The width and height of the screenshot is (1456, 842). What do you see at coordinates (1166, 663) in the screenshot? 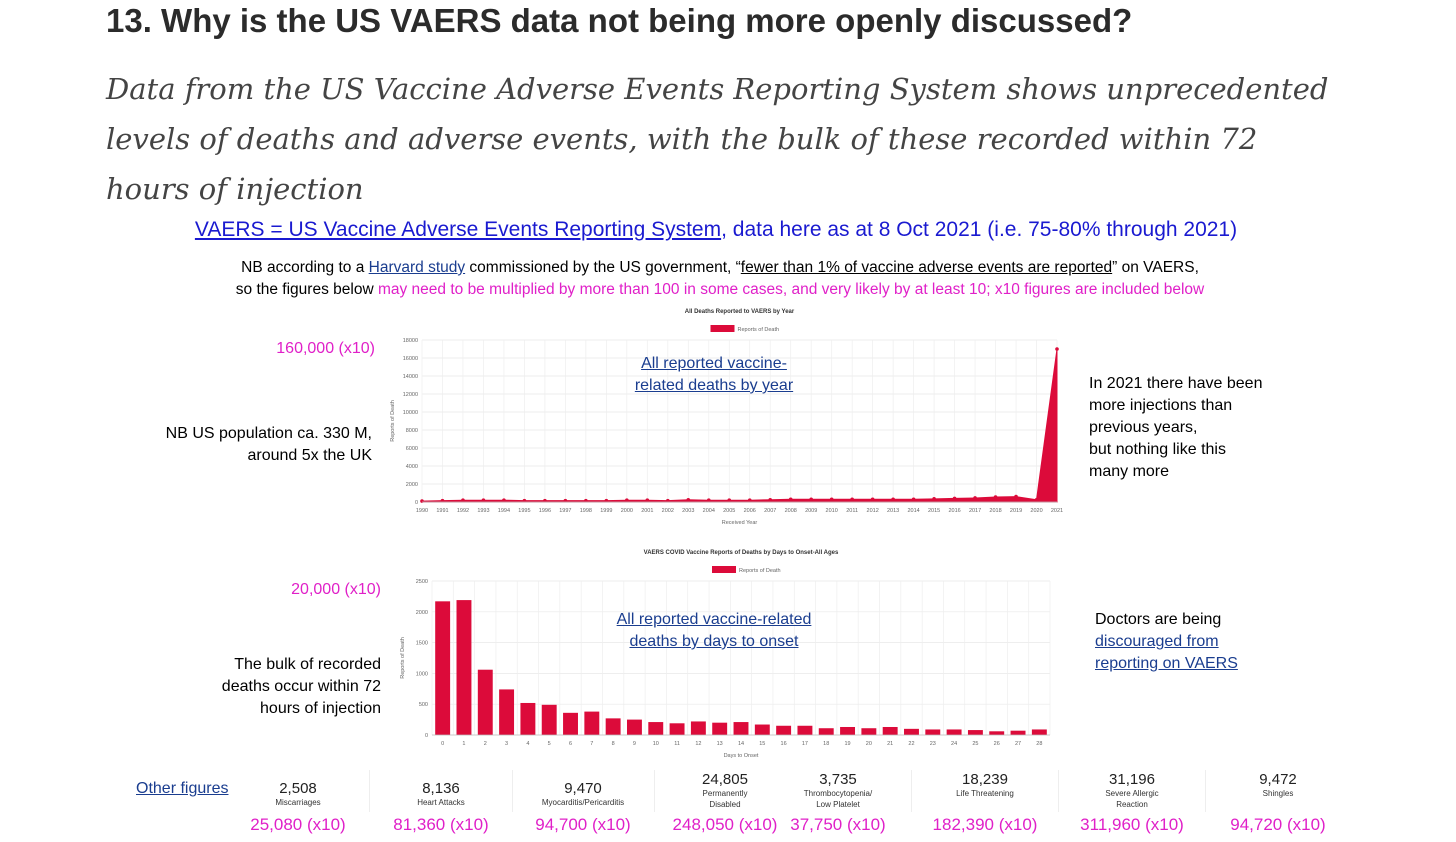
I see `discouraged-link: reporting on VAERS` at bounding box center [1166, 663].